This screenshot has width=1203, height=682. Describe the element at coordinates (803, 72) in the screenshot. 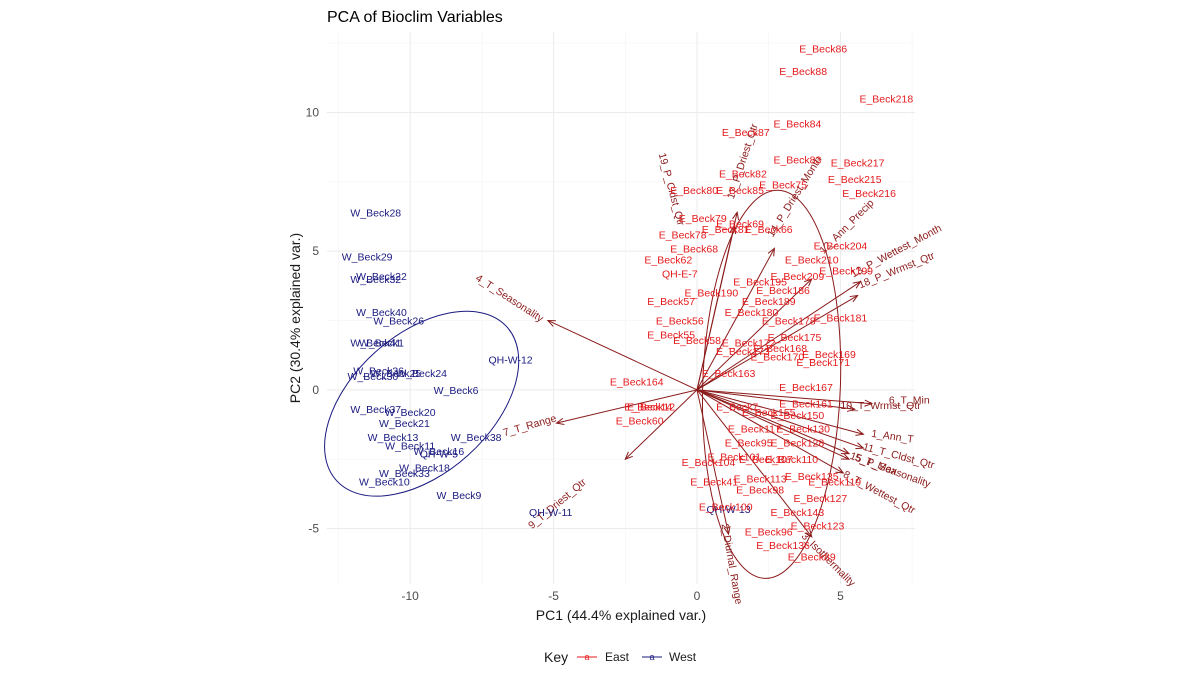

I see `point-label-east: E_Beck88` at that location.